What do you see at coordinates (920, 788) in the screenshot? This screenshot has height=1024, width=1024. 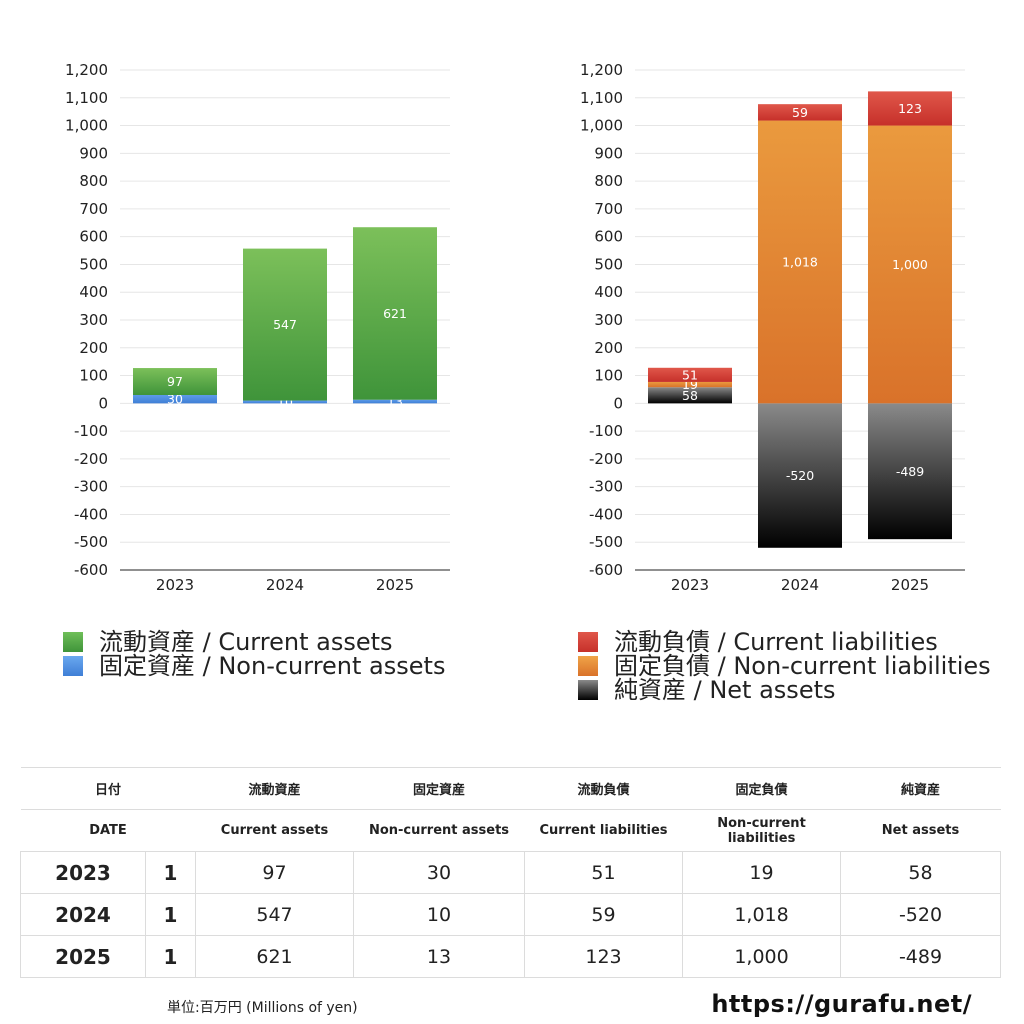 I see `th-net-assets-jp: 純資産` at bounding box center [920, 788].